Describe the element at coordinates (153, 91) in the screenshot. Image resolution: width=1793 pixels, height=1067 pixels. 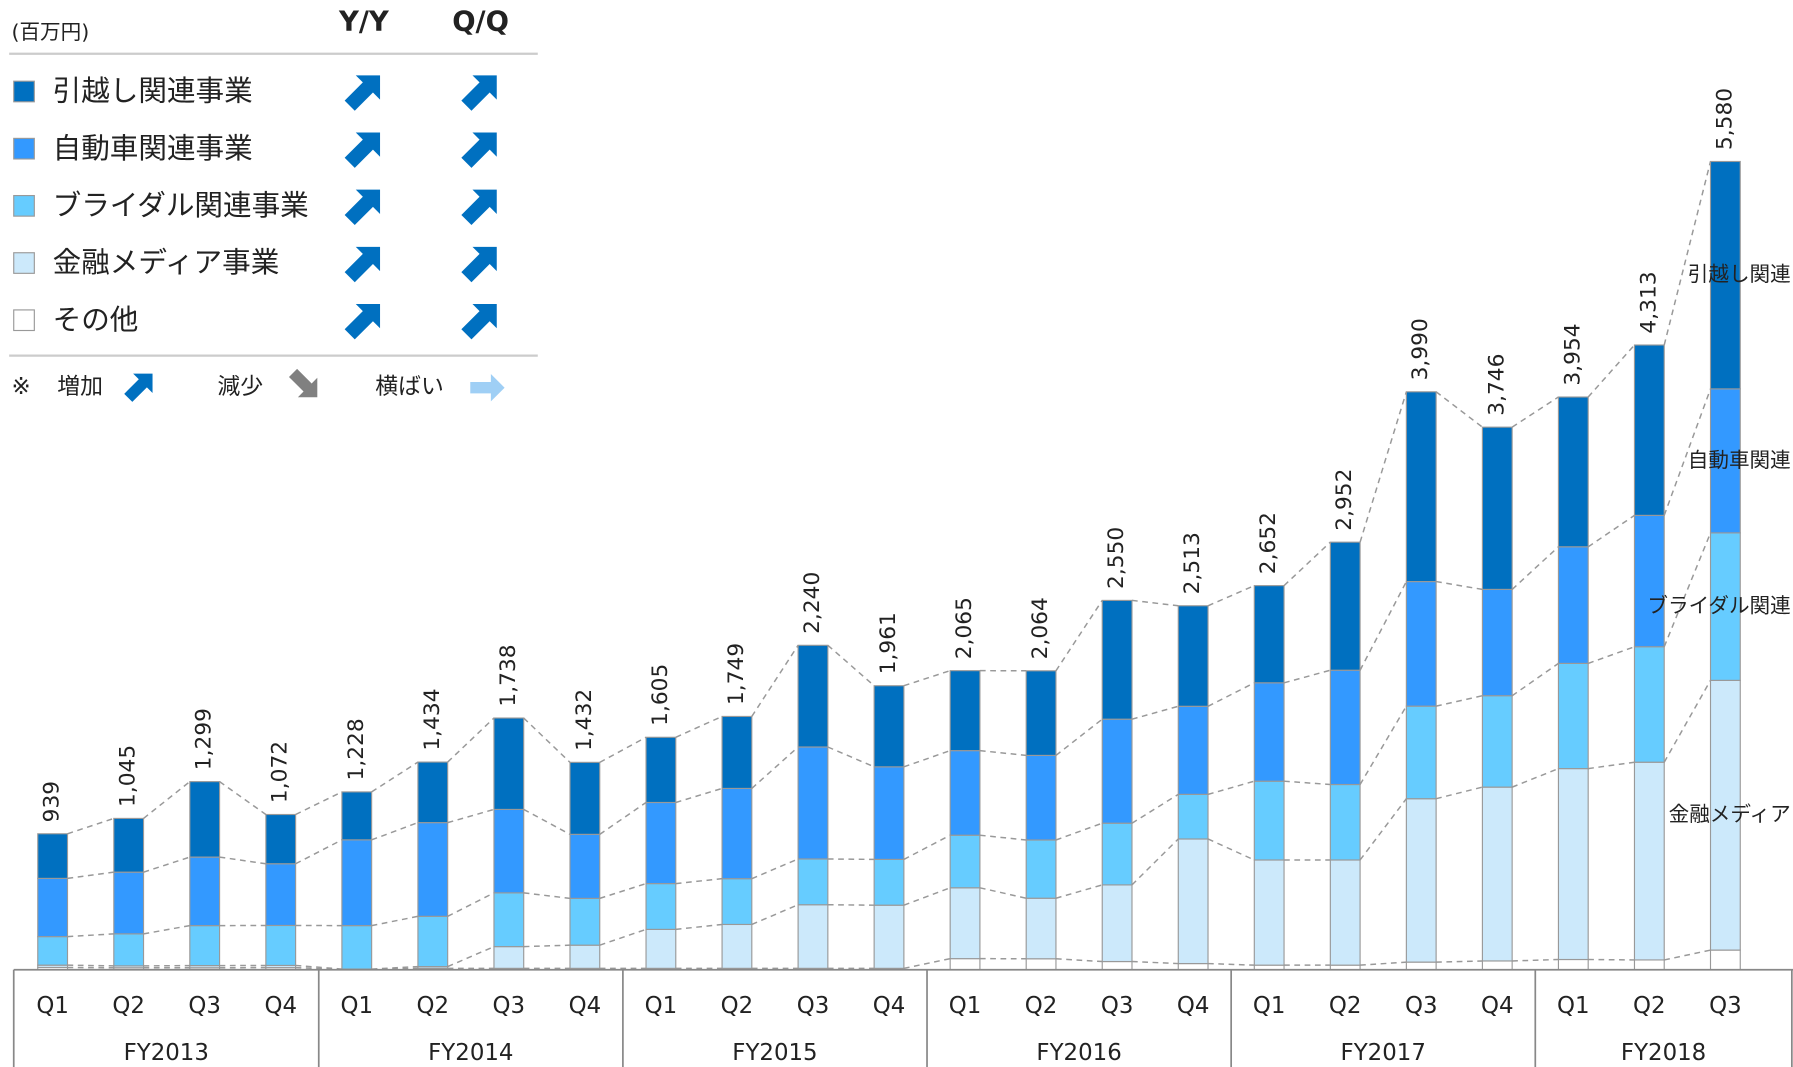
I see `legend-label: 引越し関連事業` at that location.